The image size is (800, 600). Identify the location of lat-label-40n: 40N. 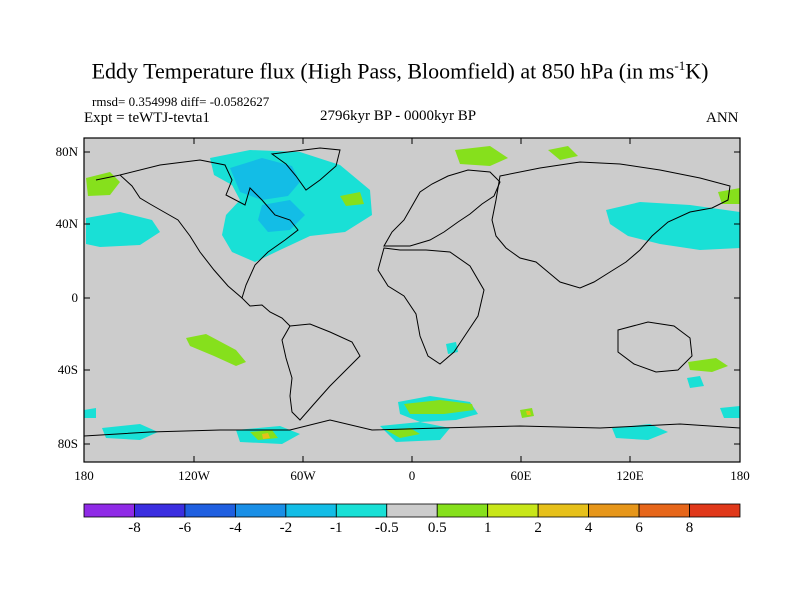
(66, 223).